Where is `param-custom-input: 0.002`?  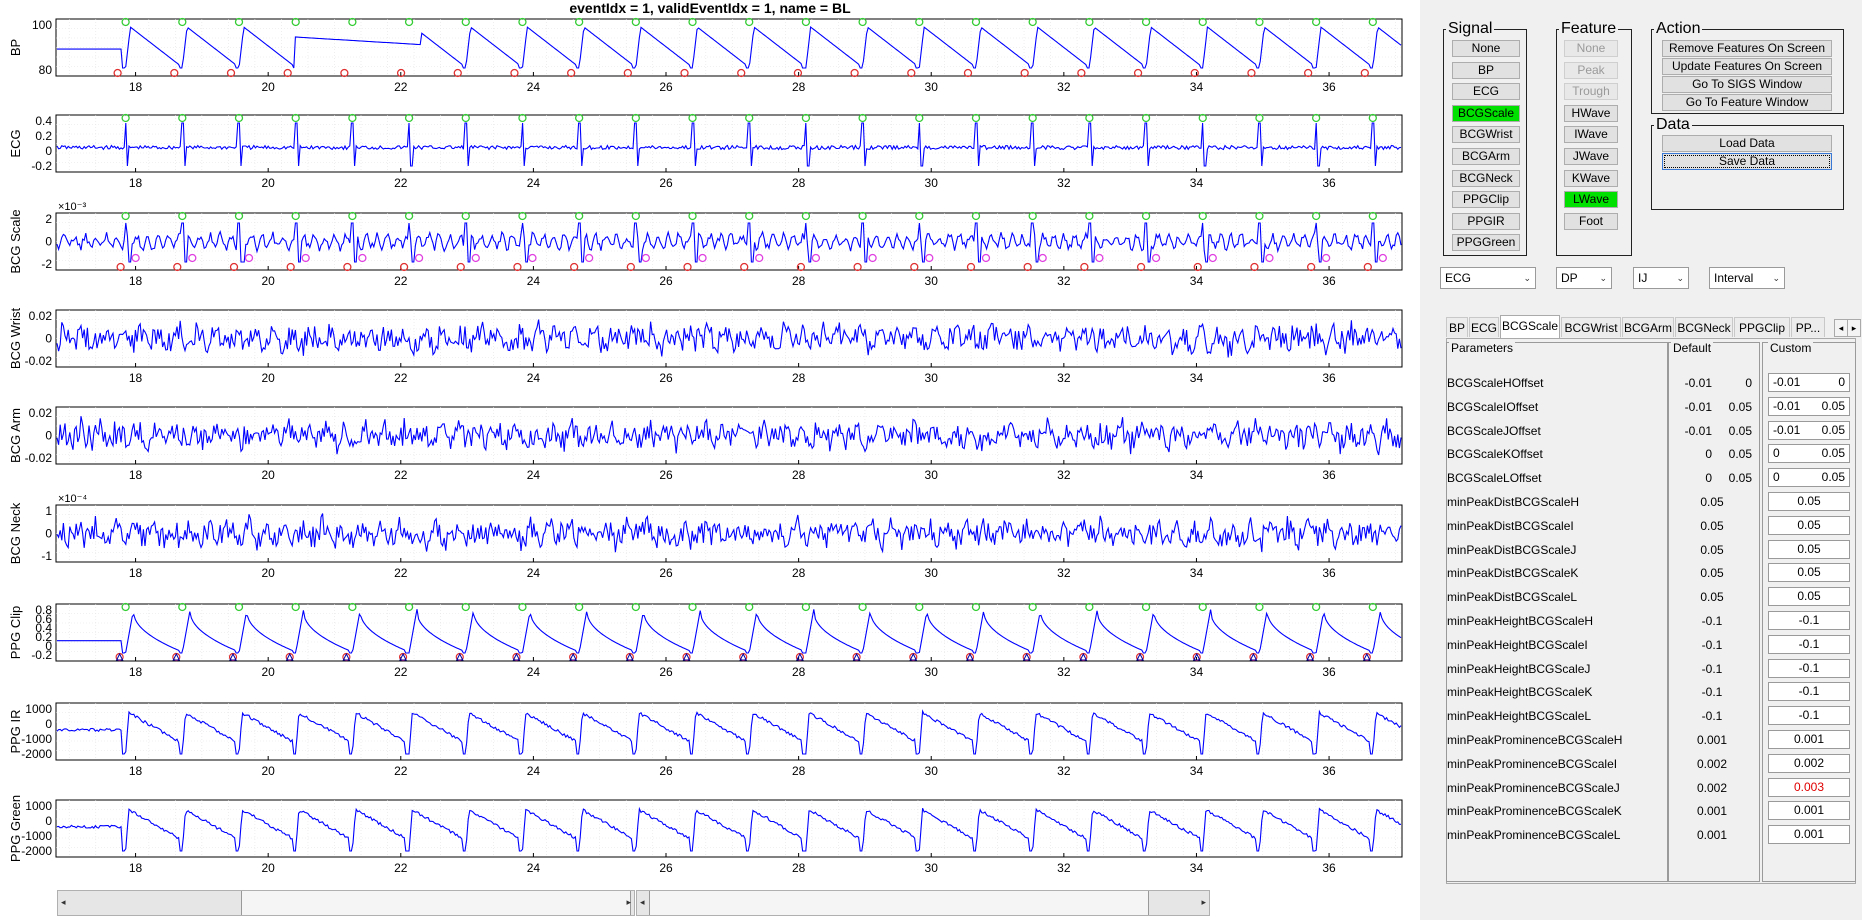 param-custom-input: 0.002 is located at coordinates (1809, 763).